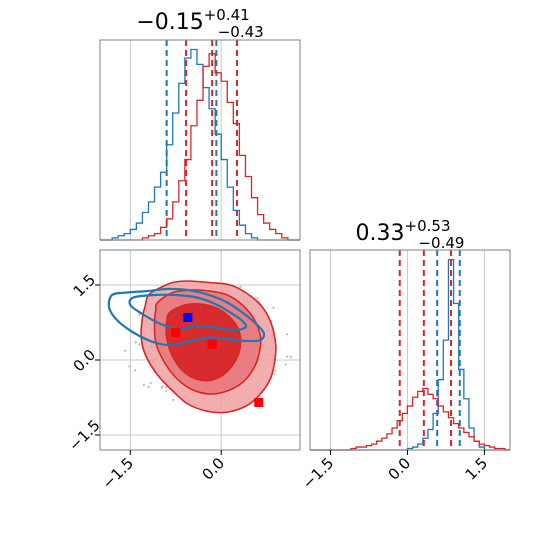 Image resolution: width=550 pixels, height=550 pixels. What do you see at coordinates (217, 360) in the screenshot?
I see `markers` at bounding box center [217, 360].